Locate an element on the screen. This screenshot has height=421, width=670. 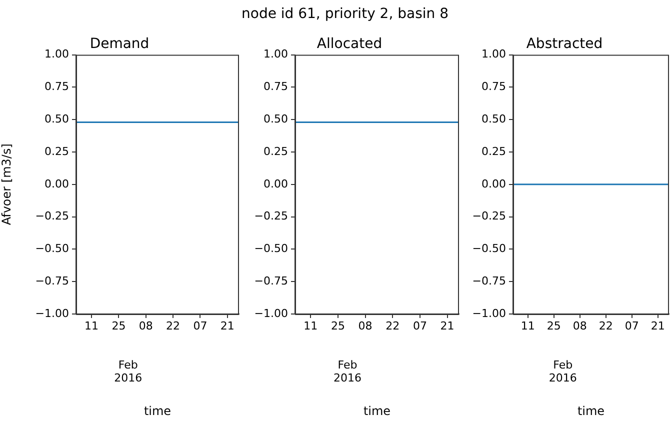
chart-title: Allocated is located at coordinates (349, 44).